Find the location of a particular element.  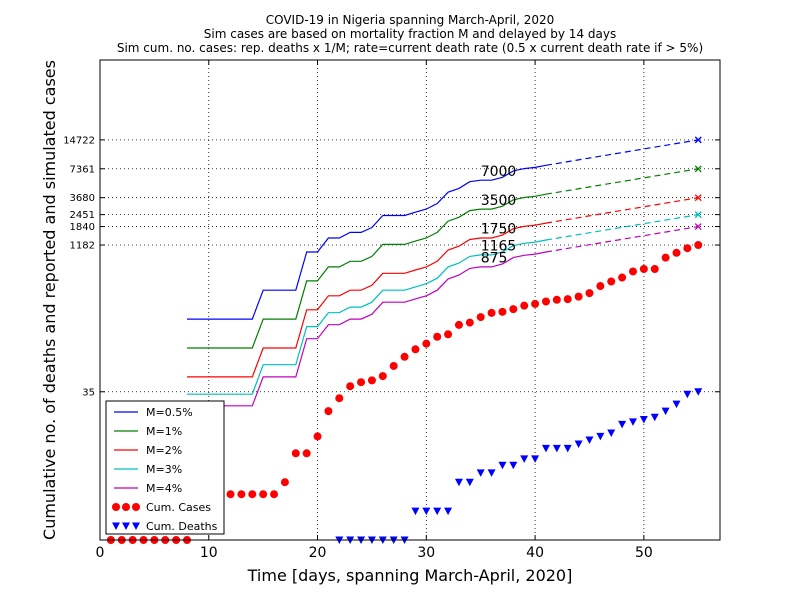

y-tick-label: 1840 is located at coordinates (82, 227).